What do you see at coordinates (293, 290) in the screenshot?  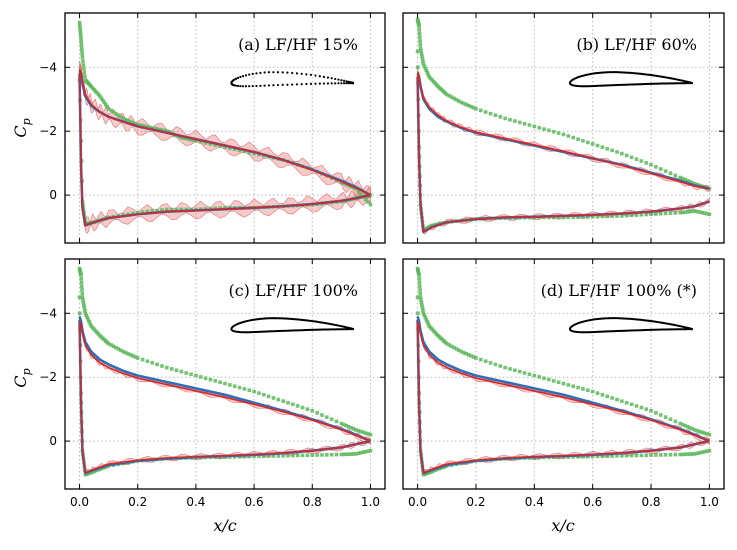 I see `panel-title: (c) LF/HF 100%` at bounding box center [293, 290].